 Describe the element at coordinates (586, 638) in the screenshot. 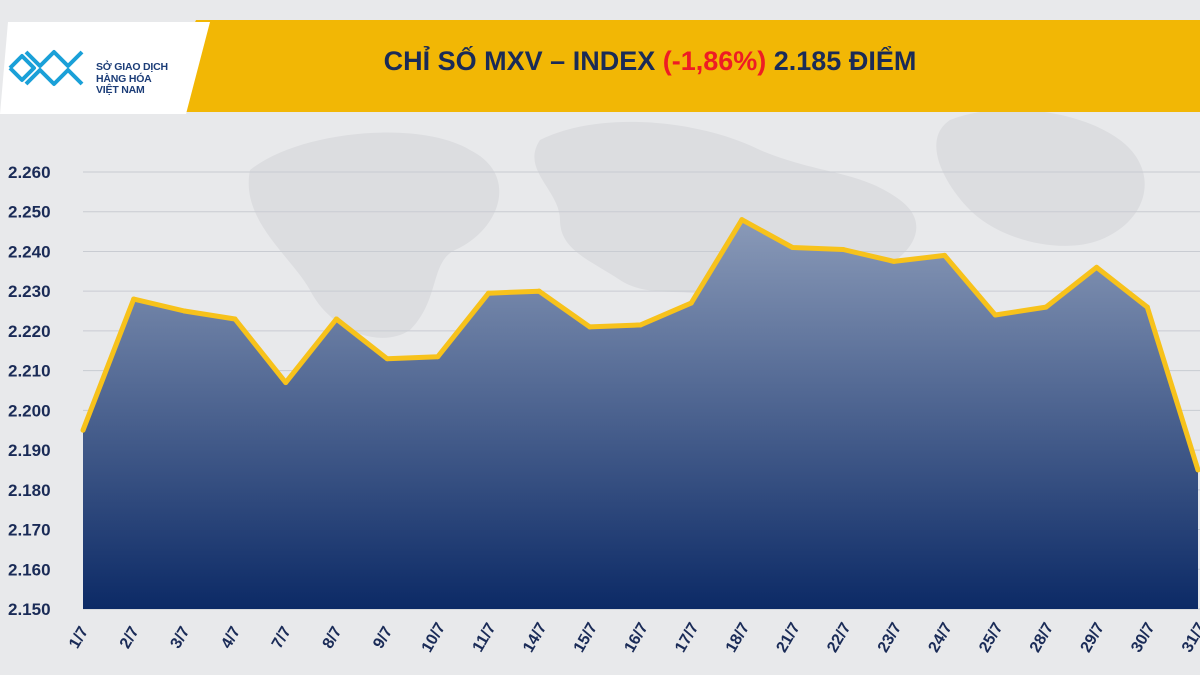

I see `x-tick-label: 15/7` at that location.